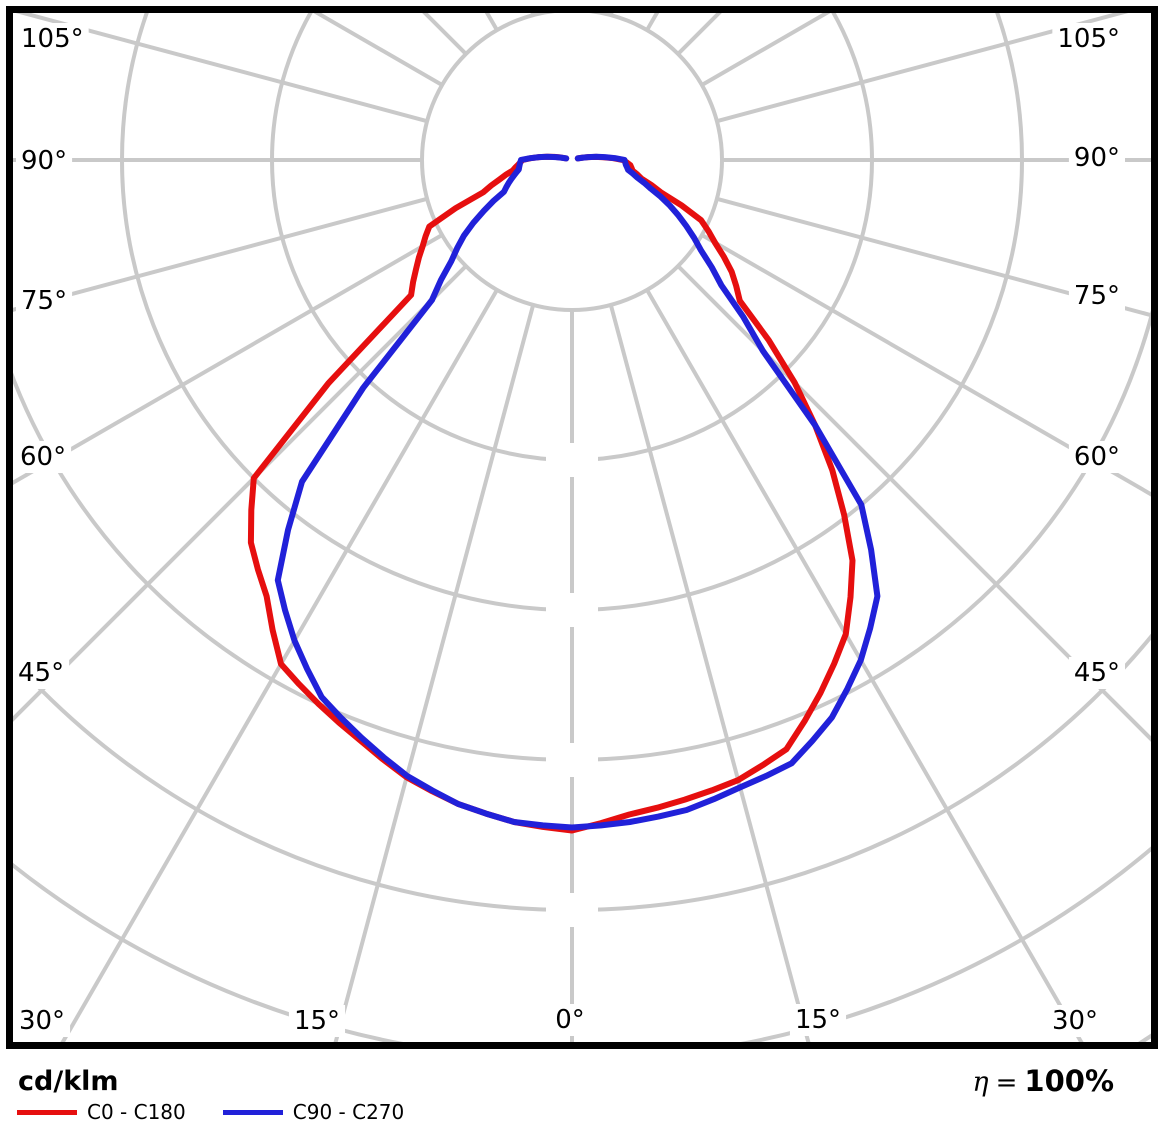  I want to click on legend-item-c90: C90 - C270, so click(313, 1112).